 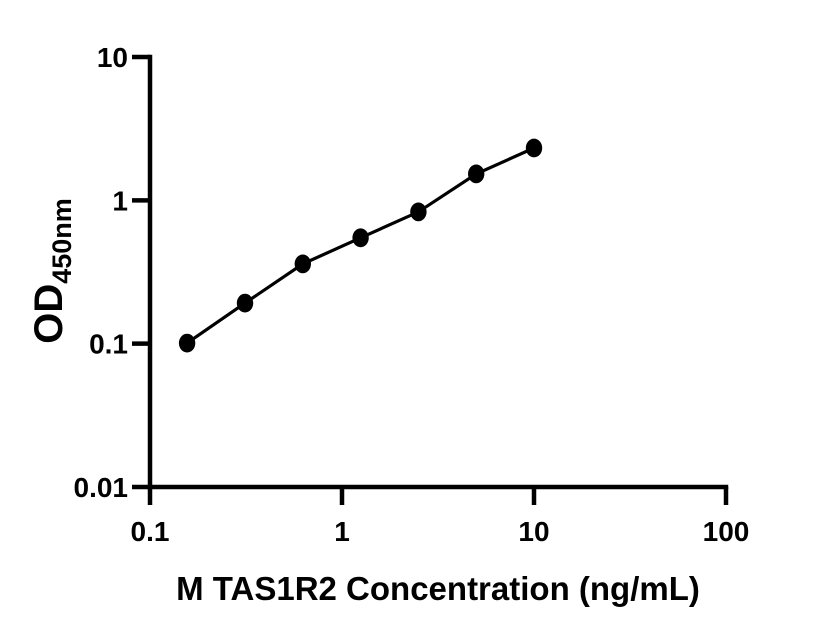 What do you see at coordinates (108, 344) in the screenshot?
I see `y-tick-label: 0.1` at bounding box center [108, 344].